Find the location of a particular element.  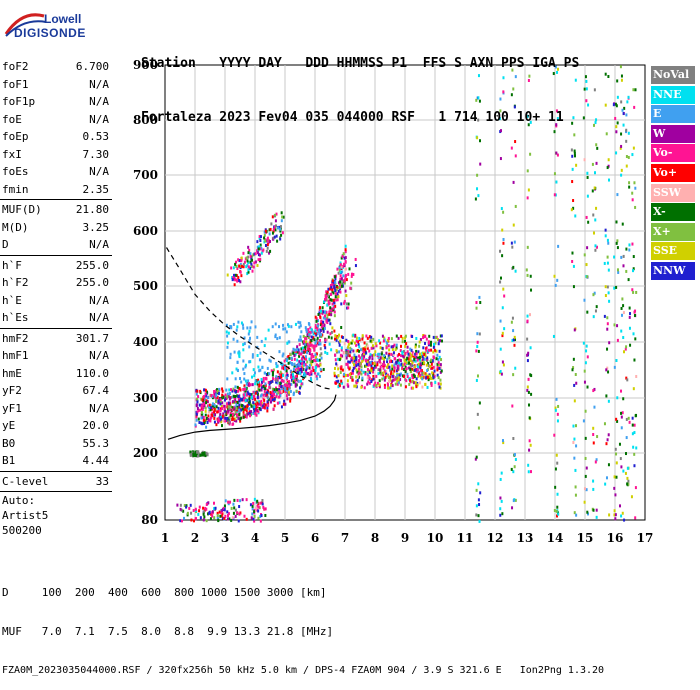

param-value: 2.35 is located at coordinates (96, 189).